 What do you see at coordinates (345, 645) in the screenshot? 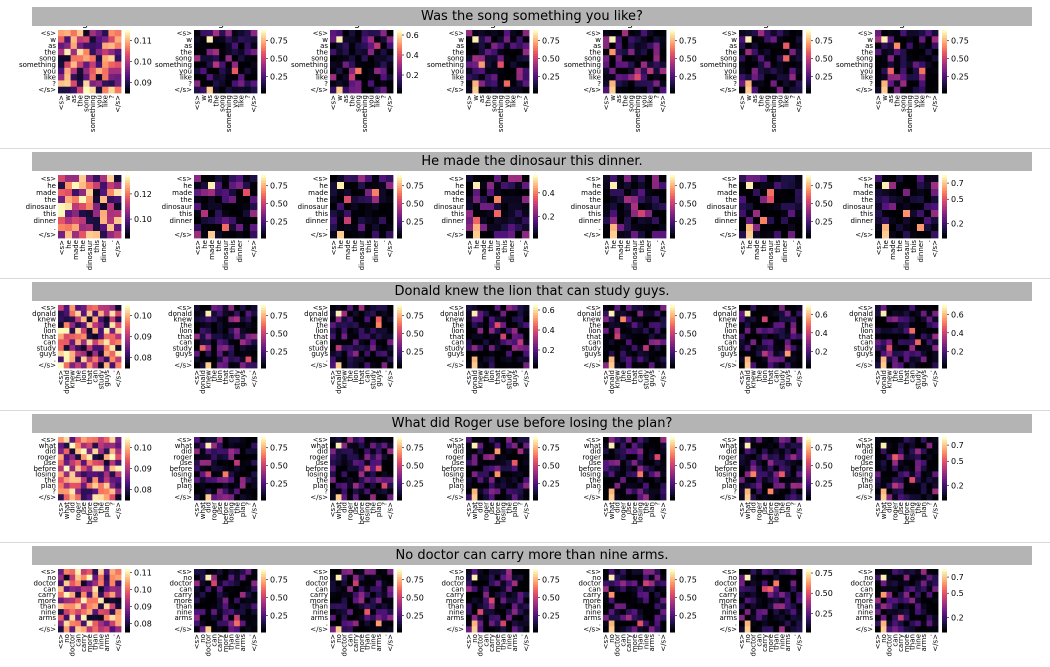
I see `x-tick-label: doctor` at bounding box center [345, 645].